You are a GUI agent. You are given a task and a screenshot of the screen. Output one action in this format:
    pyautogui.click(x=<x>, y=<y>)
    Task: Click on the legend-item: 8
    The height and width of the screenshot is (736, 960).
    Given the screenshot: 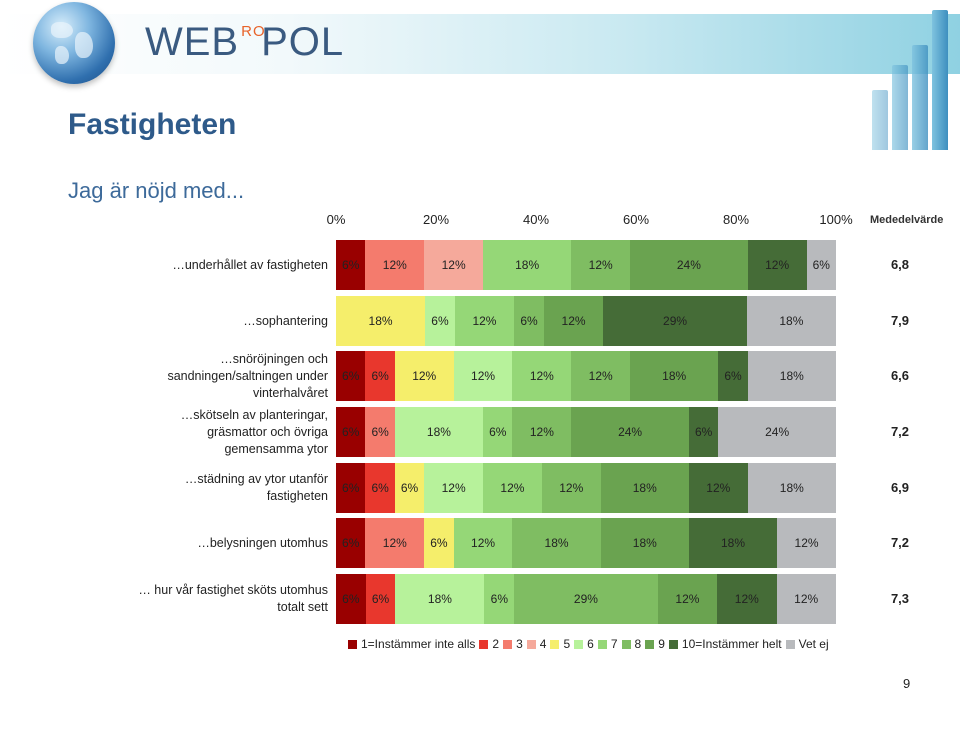 What is the action you would take?
    pyautogui.click(x=631, y=644)
    